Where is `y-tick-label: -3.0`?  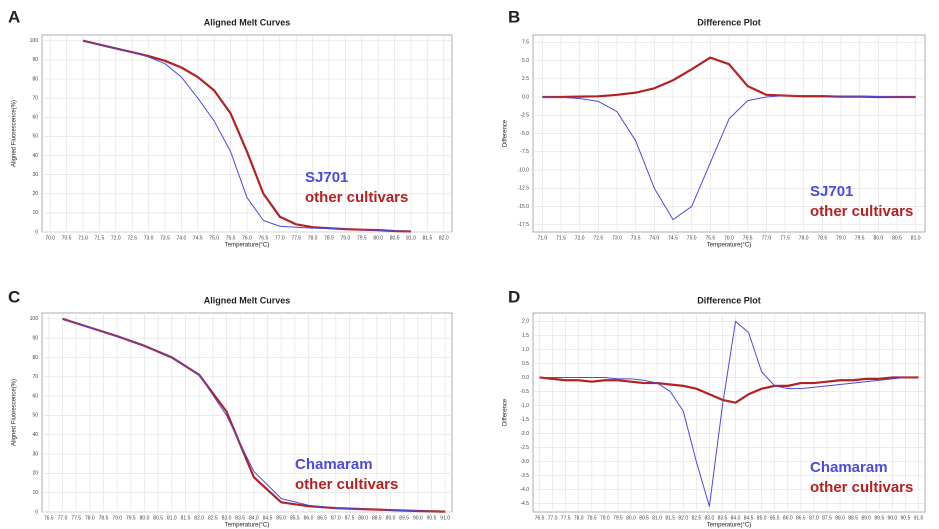 y-tick-label: -3.0 is located at coordinates (524, 462).